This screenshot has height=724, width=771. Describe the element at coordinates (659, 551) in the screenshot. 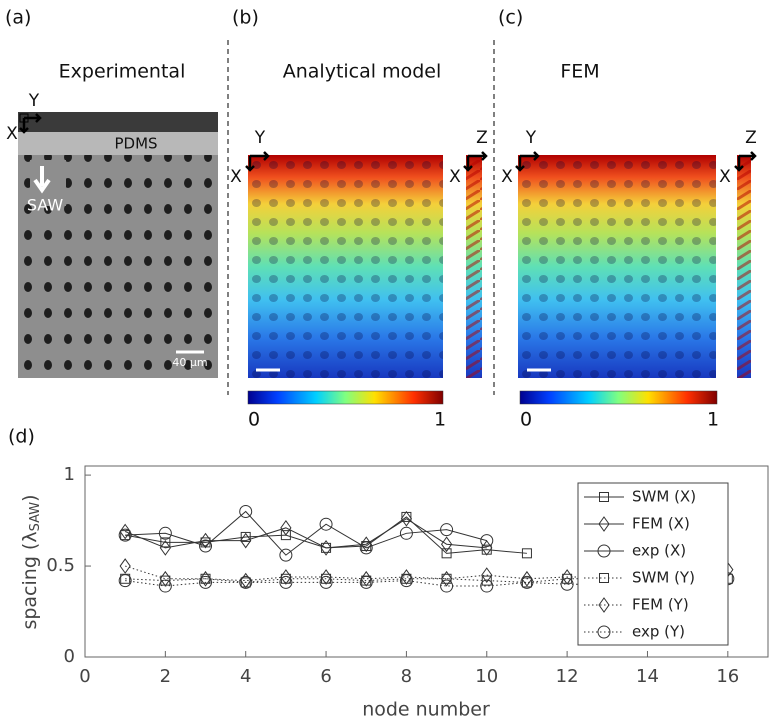

I see `legend-label: exp (X)` at that location.